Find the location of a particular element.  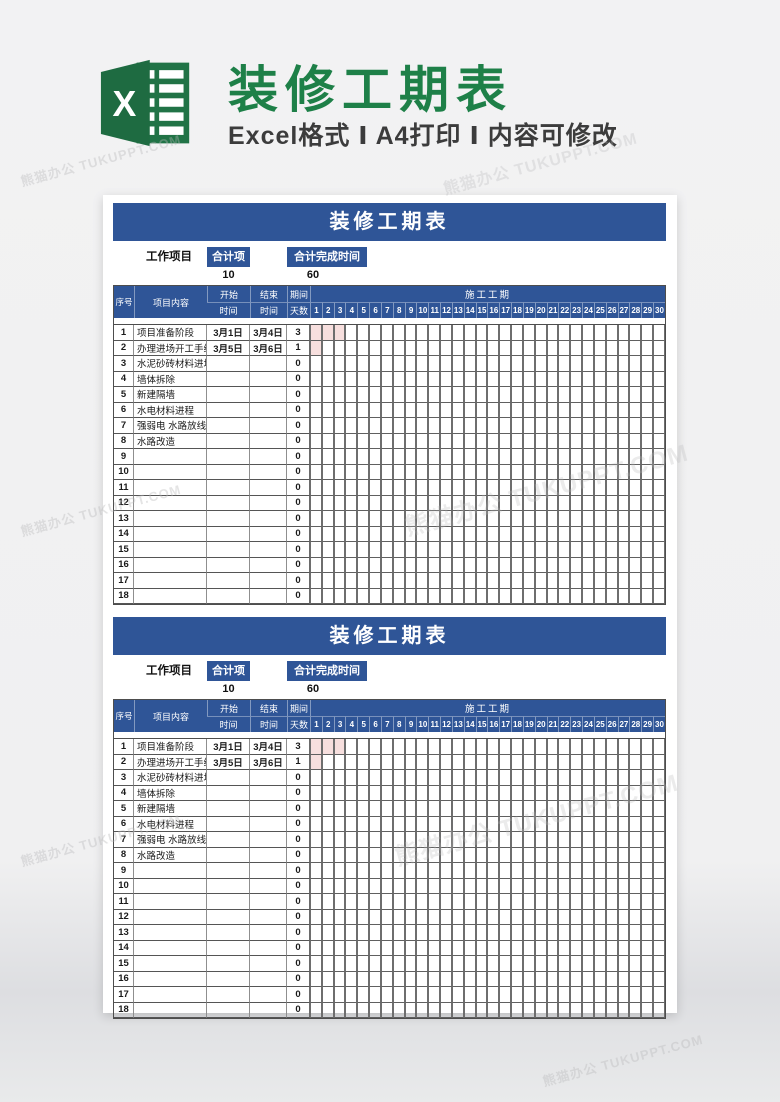

row-number-cell: 10 is located at coordinates (124, 472).